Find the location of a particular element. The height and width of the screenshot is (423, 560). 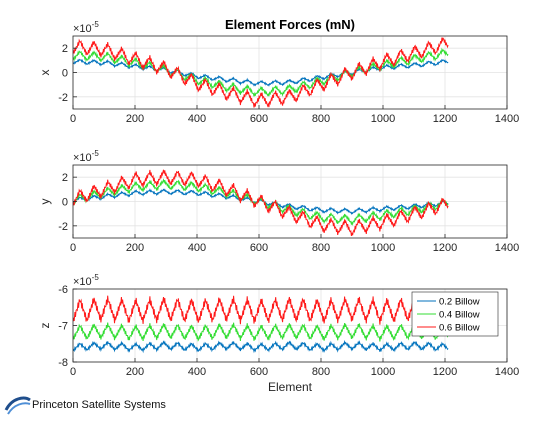

legend-entry: 0.6 Billow is located at coordinates (459, 328).